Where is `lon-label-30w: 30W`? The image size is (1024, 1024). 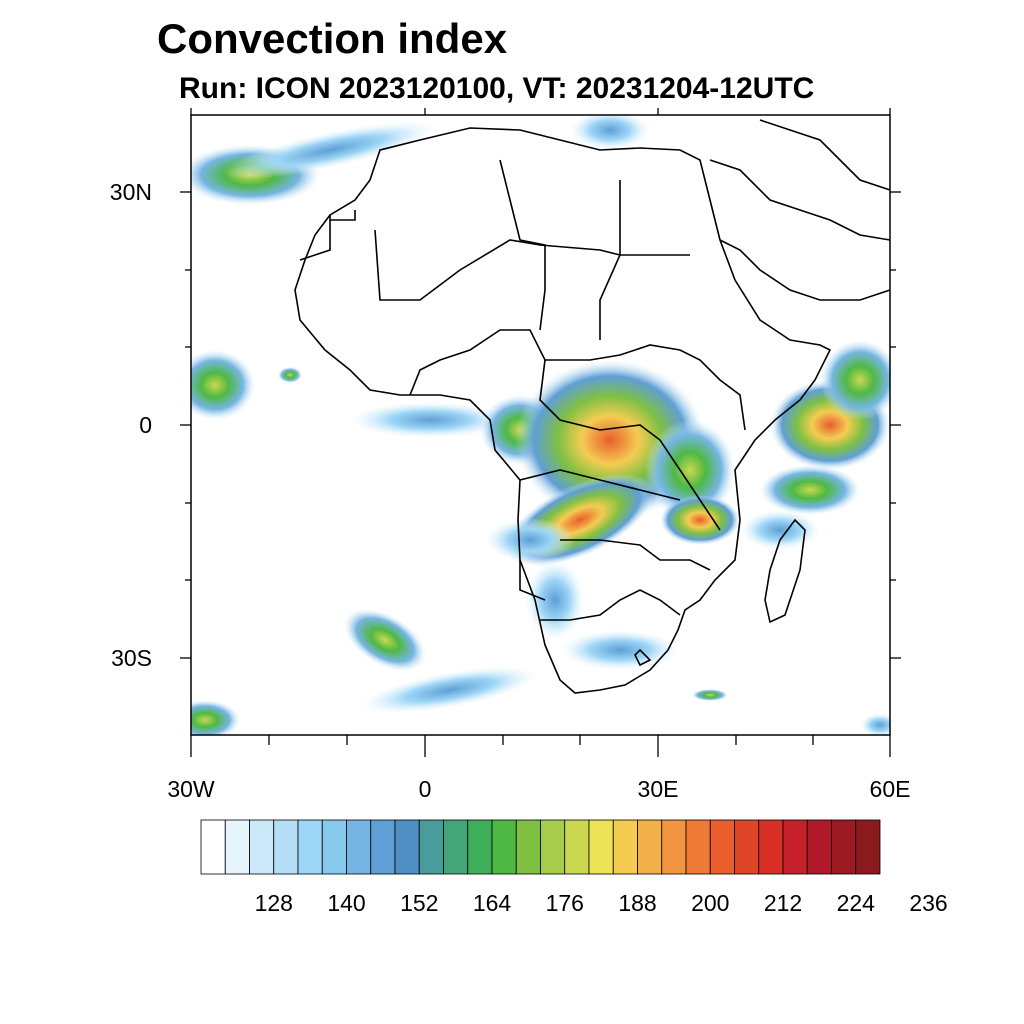
lon-label-30w: 30W is located at coordinates (191, 789).